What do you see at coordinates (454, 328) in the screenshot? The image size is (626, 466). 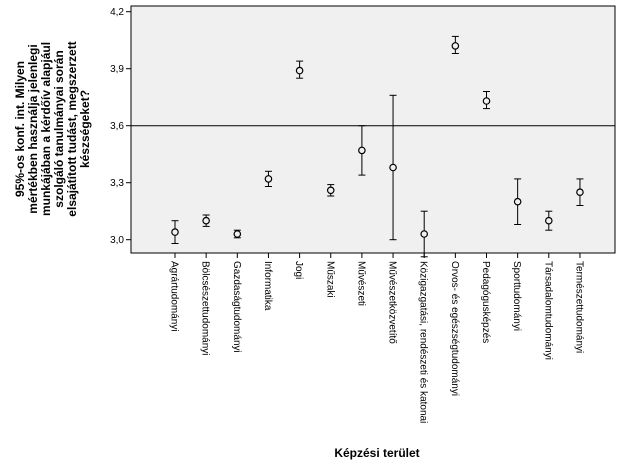 I see `category-label: Orvos- és egészségtudományi` at bounding box center [454, 328].